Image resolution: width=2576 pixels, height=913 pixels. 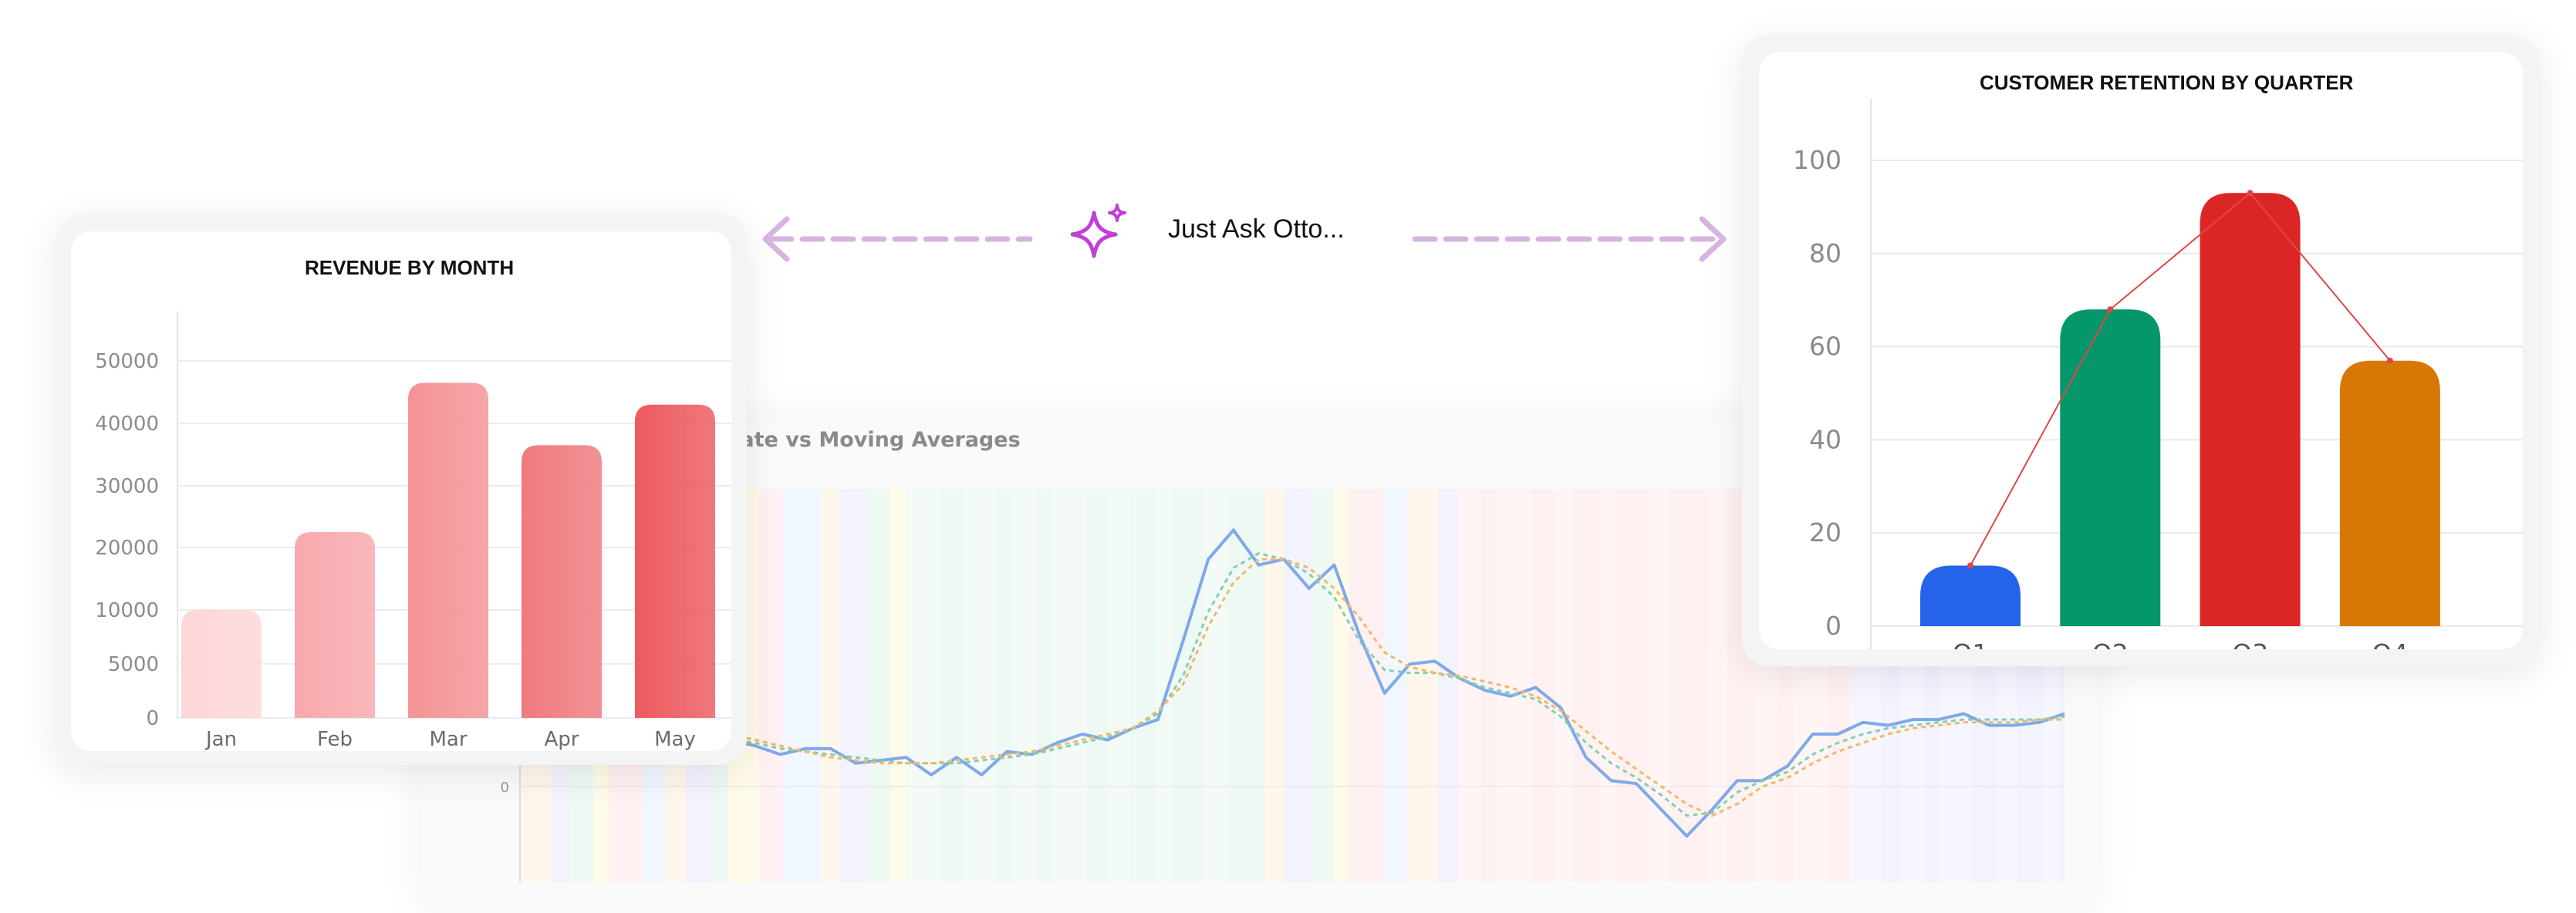 I want to click on retention-bar-q1, so click(x=1970, y=595).